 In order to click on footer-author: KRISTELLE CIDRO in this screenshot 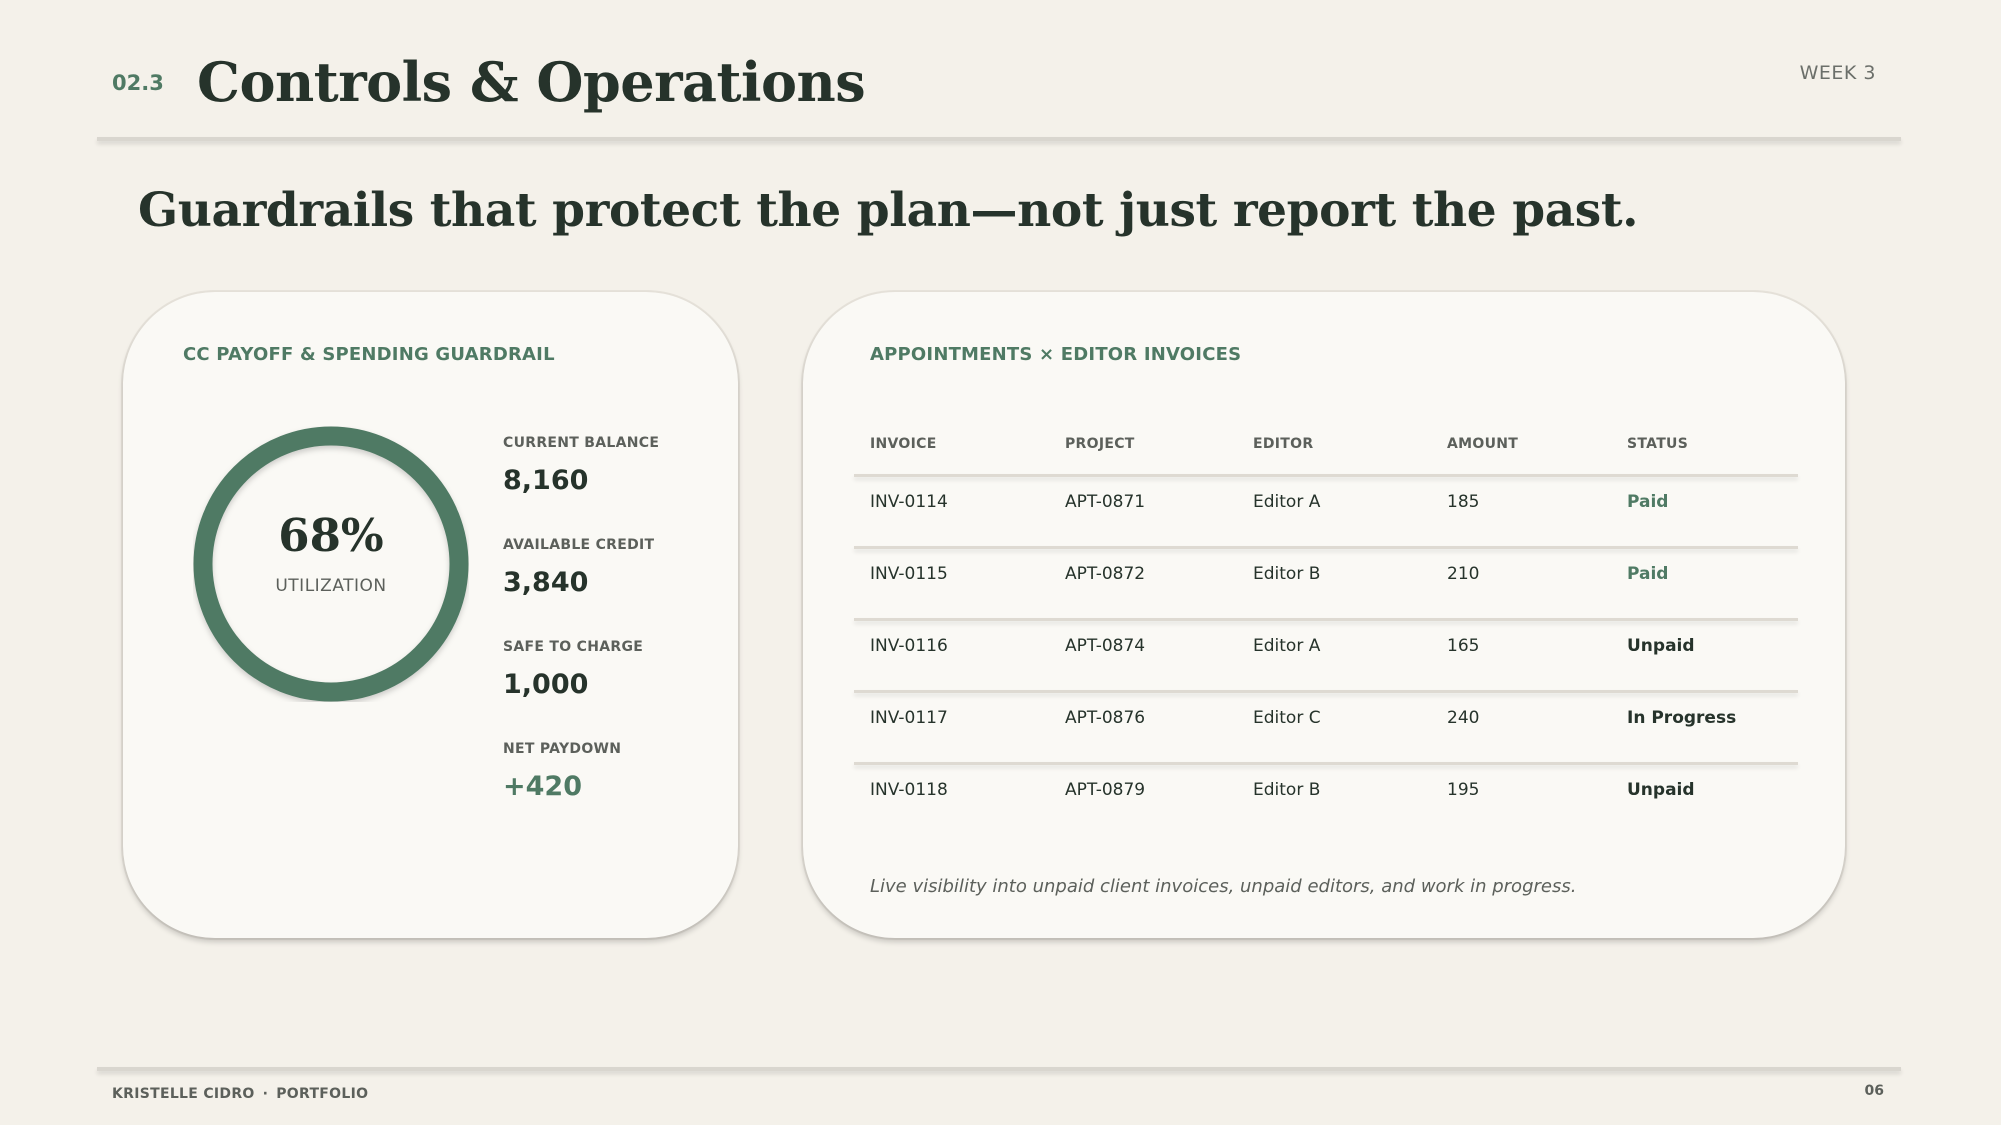, I will do `click(183, 1094)`.